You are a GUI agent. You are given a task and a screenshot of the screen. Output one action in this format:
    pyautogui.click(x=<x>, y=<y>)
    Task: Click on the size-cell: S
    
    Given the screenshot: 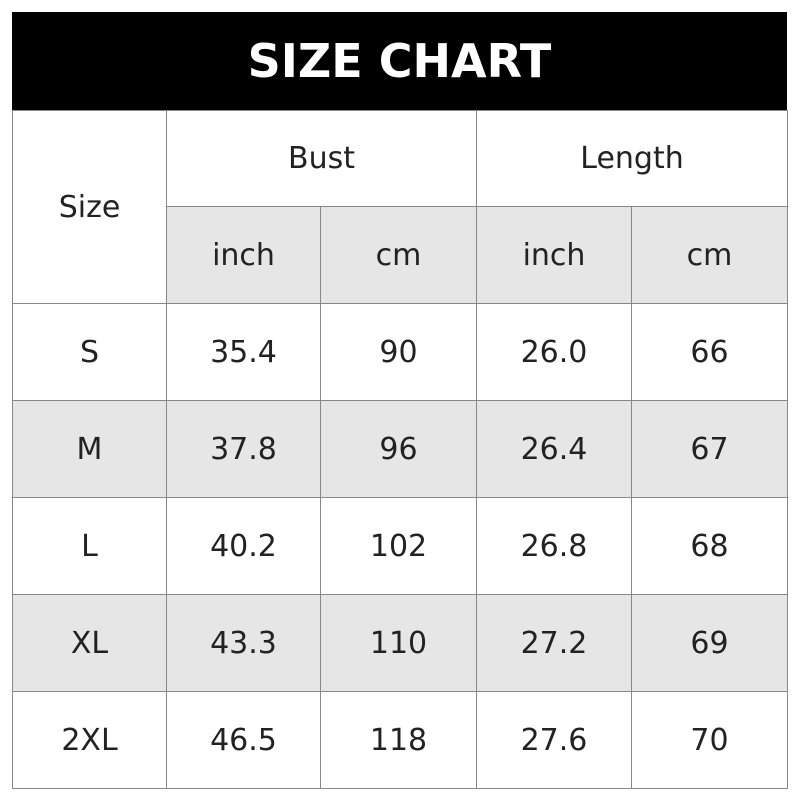 What is the action you would take?
    pyautogui.click(x=89, y=352)
    